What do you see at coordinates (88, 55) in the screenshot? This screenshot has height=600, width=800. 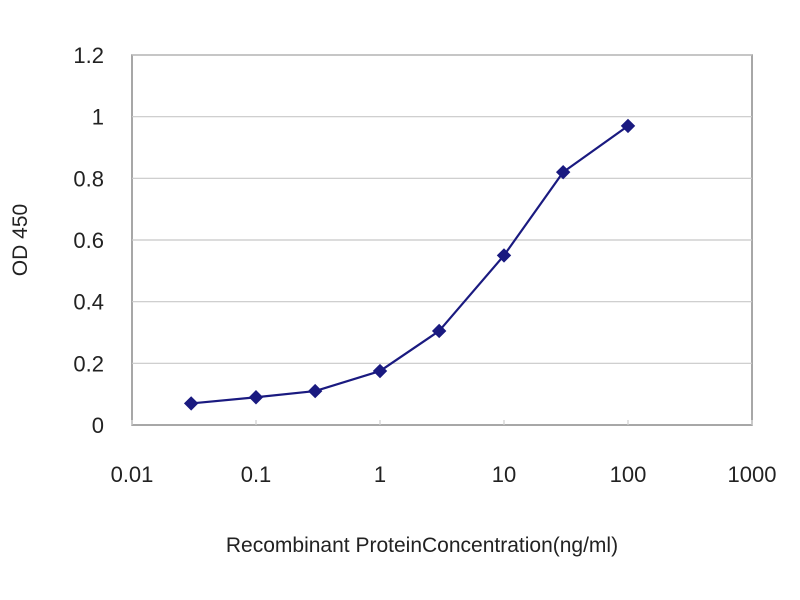 I see `y-tick-label: 1.2` at bounding box center [88, 55].